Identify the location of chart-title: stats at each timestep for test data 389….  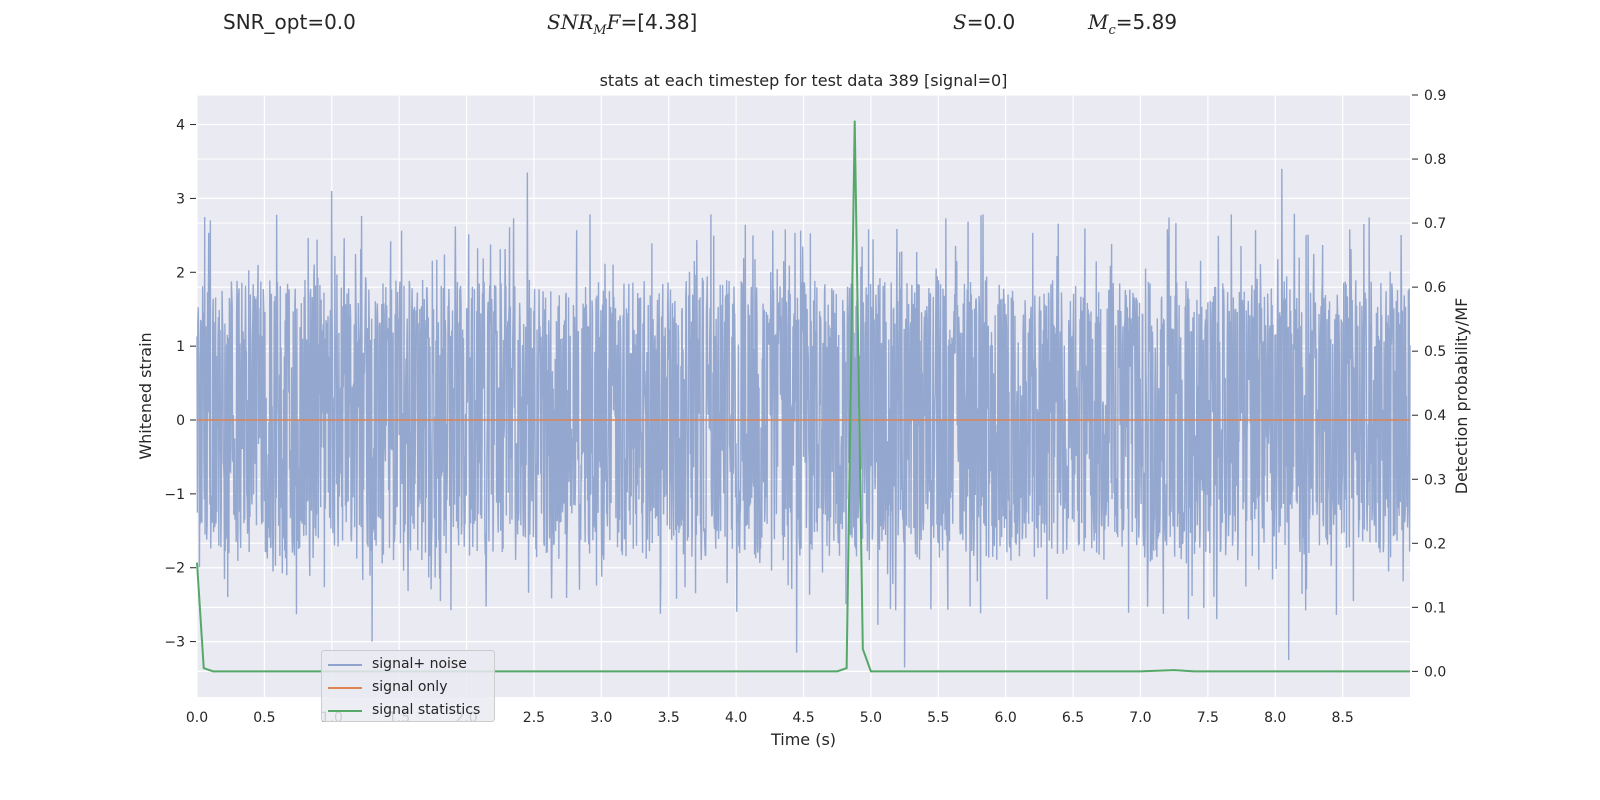
(804, 80).